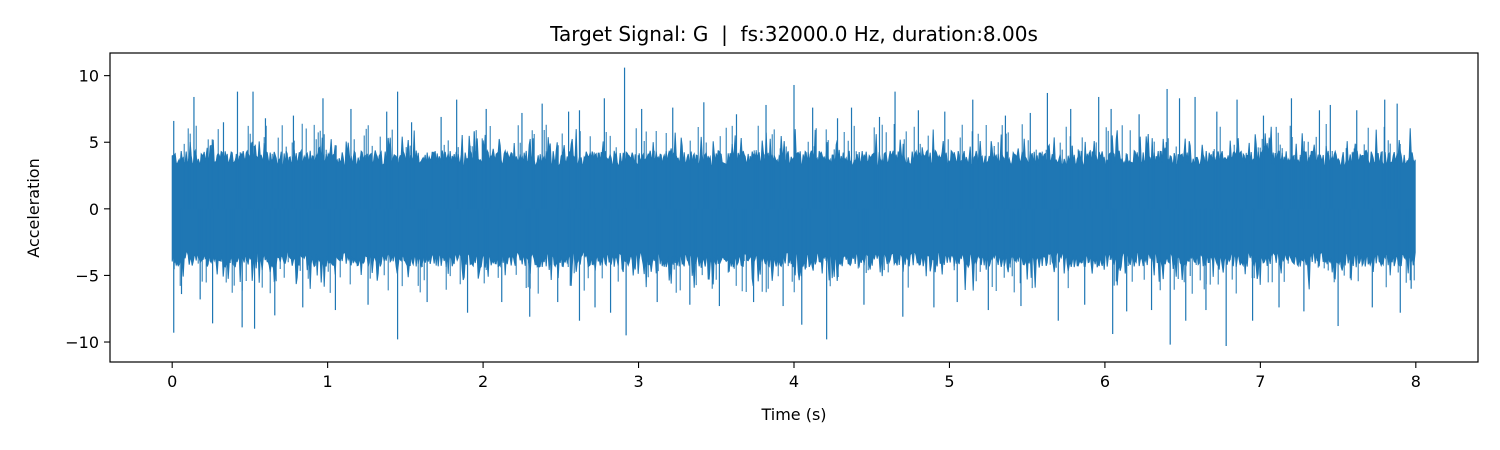 The width and height of the screenshot is (1500, 450). Describe the element at coordinates (483, 381) in the screenshot. I see `x-tick-label: 2` at that location.